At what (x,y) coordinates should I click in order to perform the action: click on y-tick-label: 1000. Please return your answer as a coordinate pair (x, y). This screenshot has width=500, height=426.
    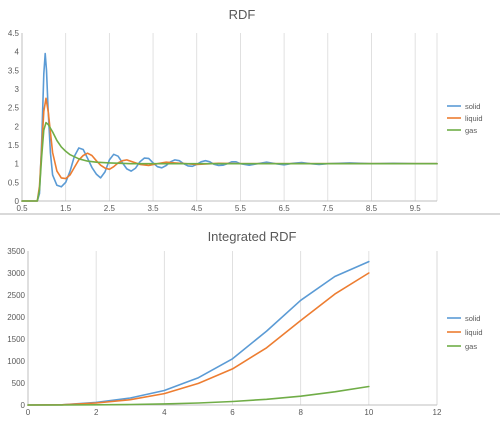
    Looking at the image, I should click on (16, 361).